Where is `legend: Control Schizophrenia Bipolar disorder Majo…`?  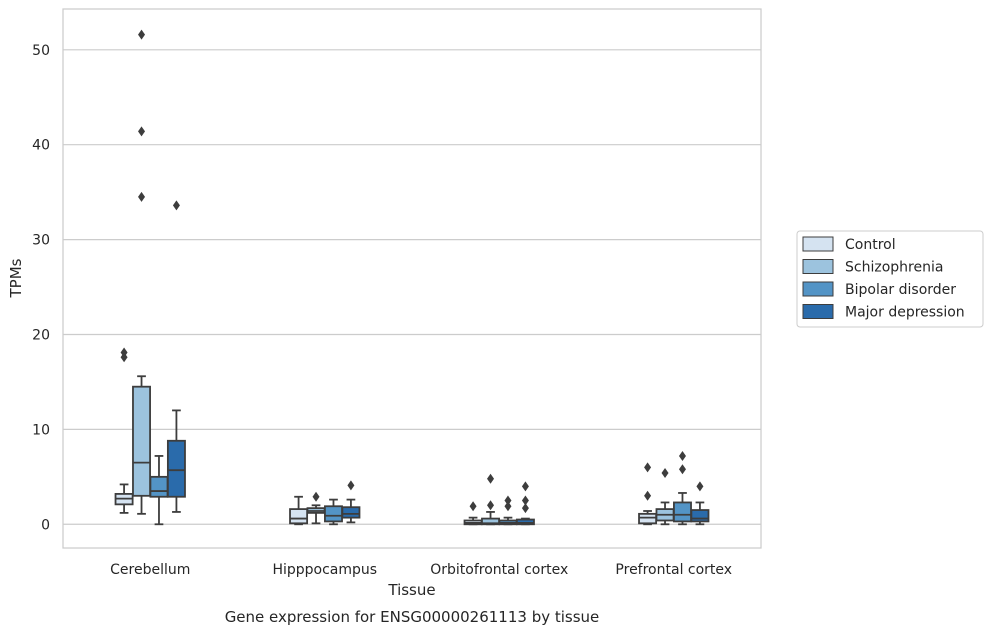
legend: Control Schizophrenia Bipolar disorder Majo… is located at coordinates (890, 279).